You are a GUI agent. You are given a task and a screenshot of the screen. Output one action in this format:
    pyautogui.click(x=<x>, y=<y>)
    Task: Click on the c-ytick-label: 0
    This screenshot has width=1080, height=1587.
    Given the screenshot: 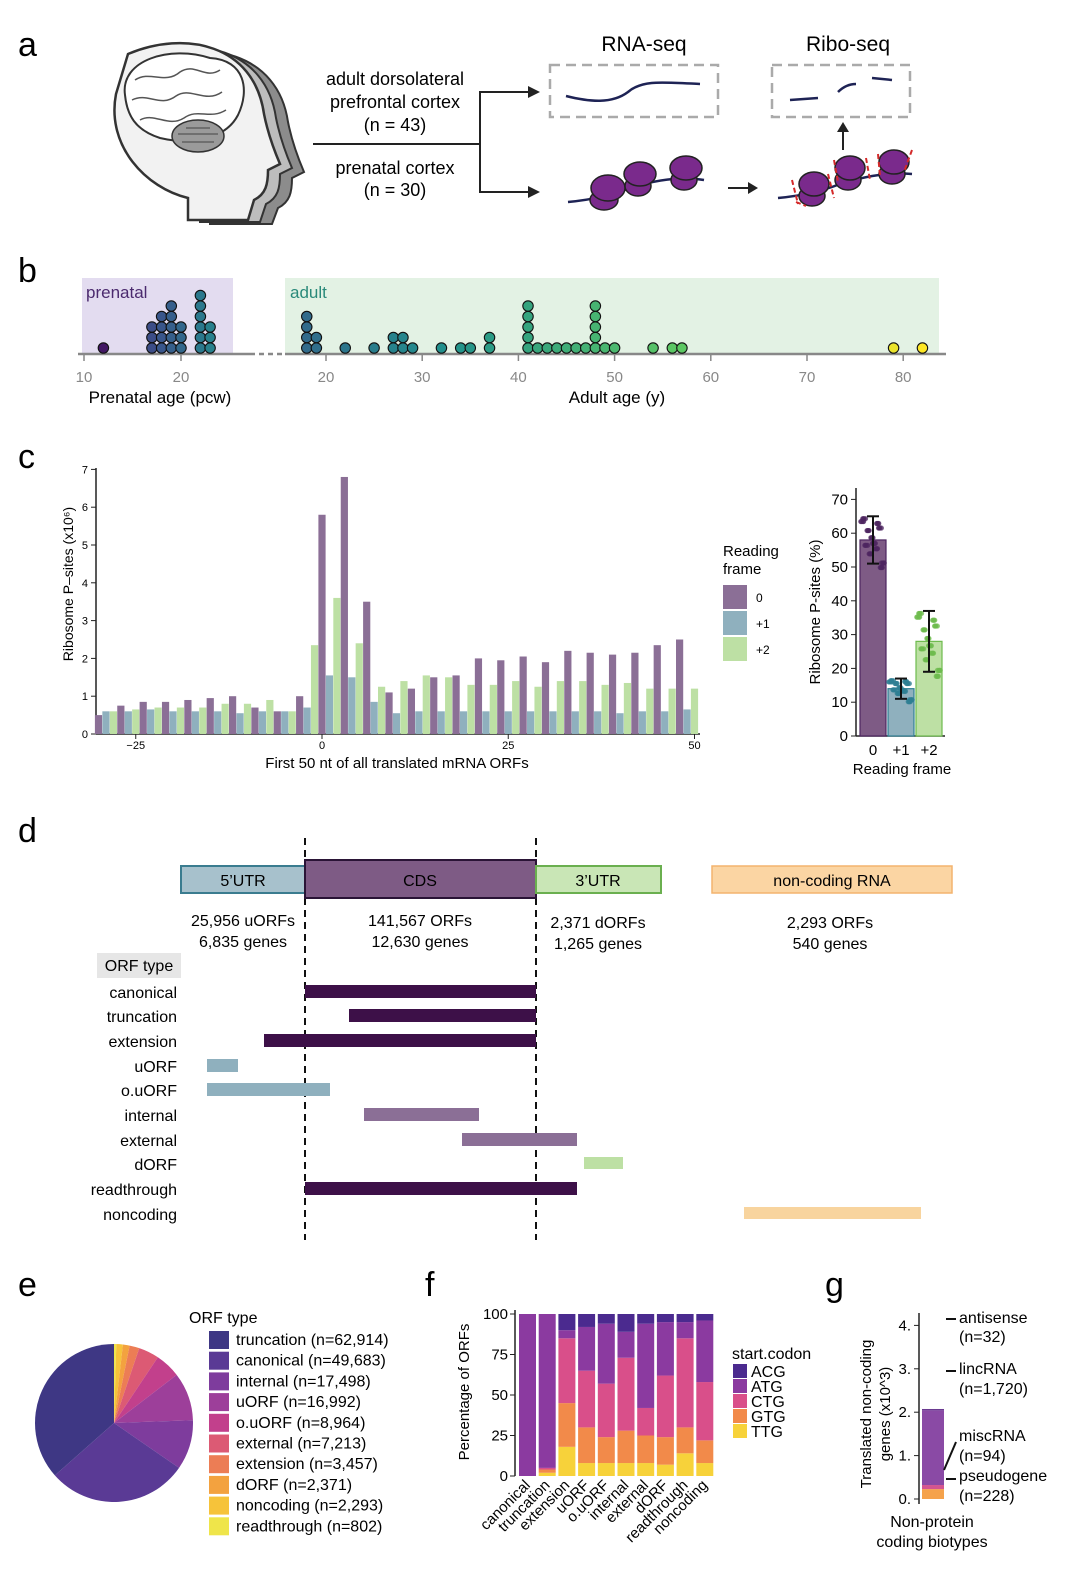 What is the action you would take?
    pyautogui.click(x=85, y=735)
    